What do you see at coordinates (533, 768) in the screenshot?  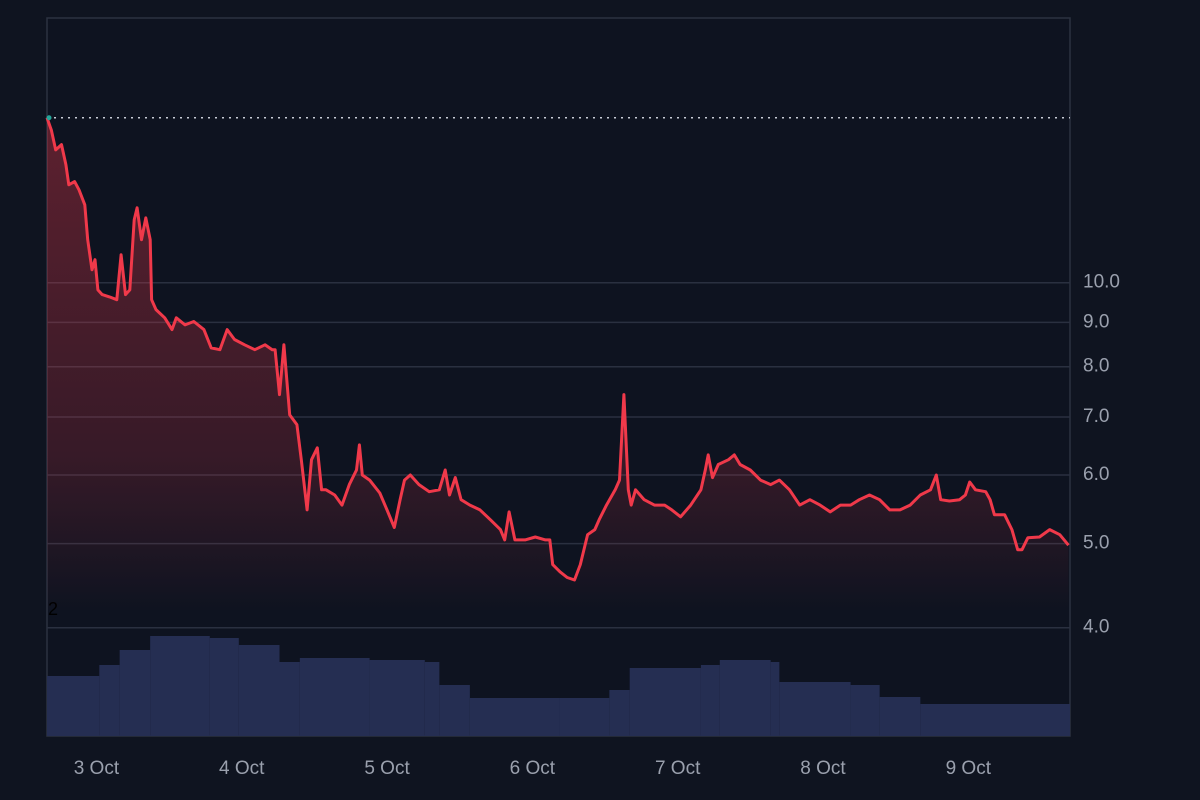 I see `x-tick-label: 6 Oct` at bounding box center [533, 768].